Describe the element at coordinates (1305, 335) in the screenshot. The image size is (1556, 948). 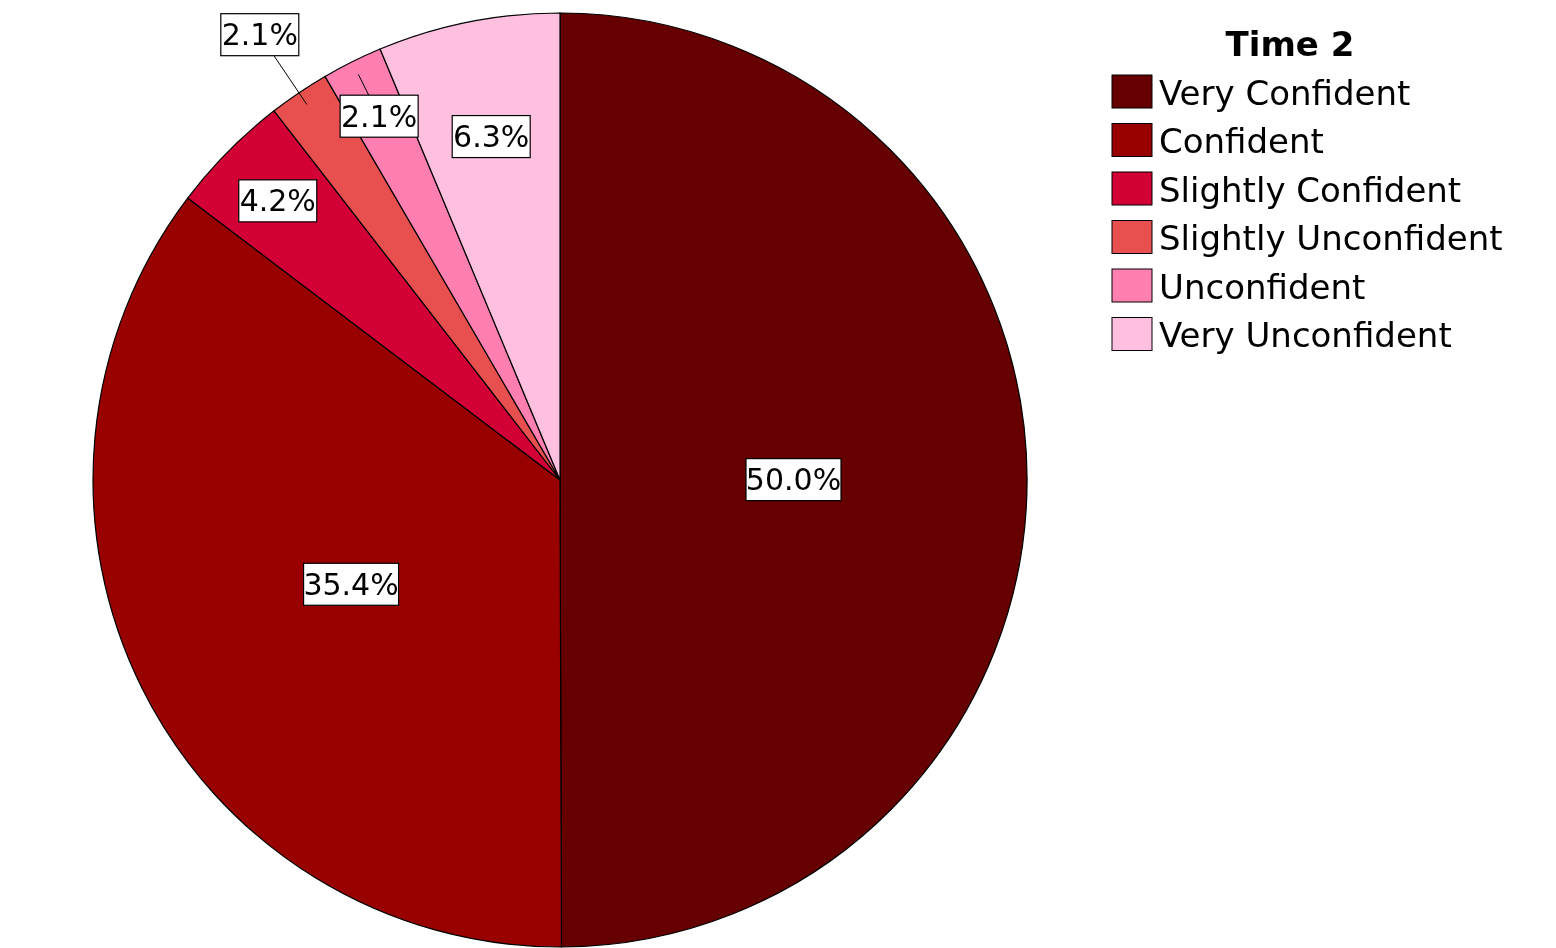
I see `legend-label: Very Unconfident` at that location.